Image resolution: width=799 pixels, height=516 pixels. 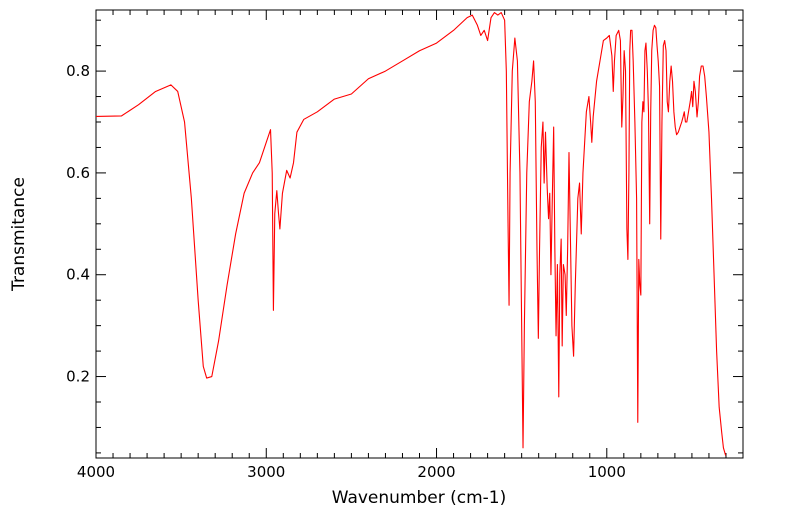 What do you see at coordinates (78, 71) in the screenshot?
I see `y-tick-label: 0.8` at bounding box center [78, 71].